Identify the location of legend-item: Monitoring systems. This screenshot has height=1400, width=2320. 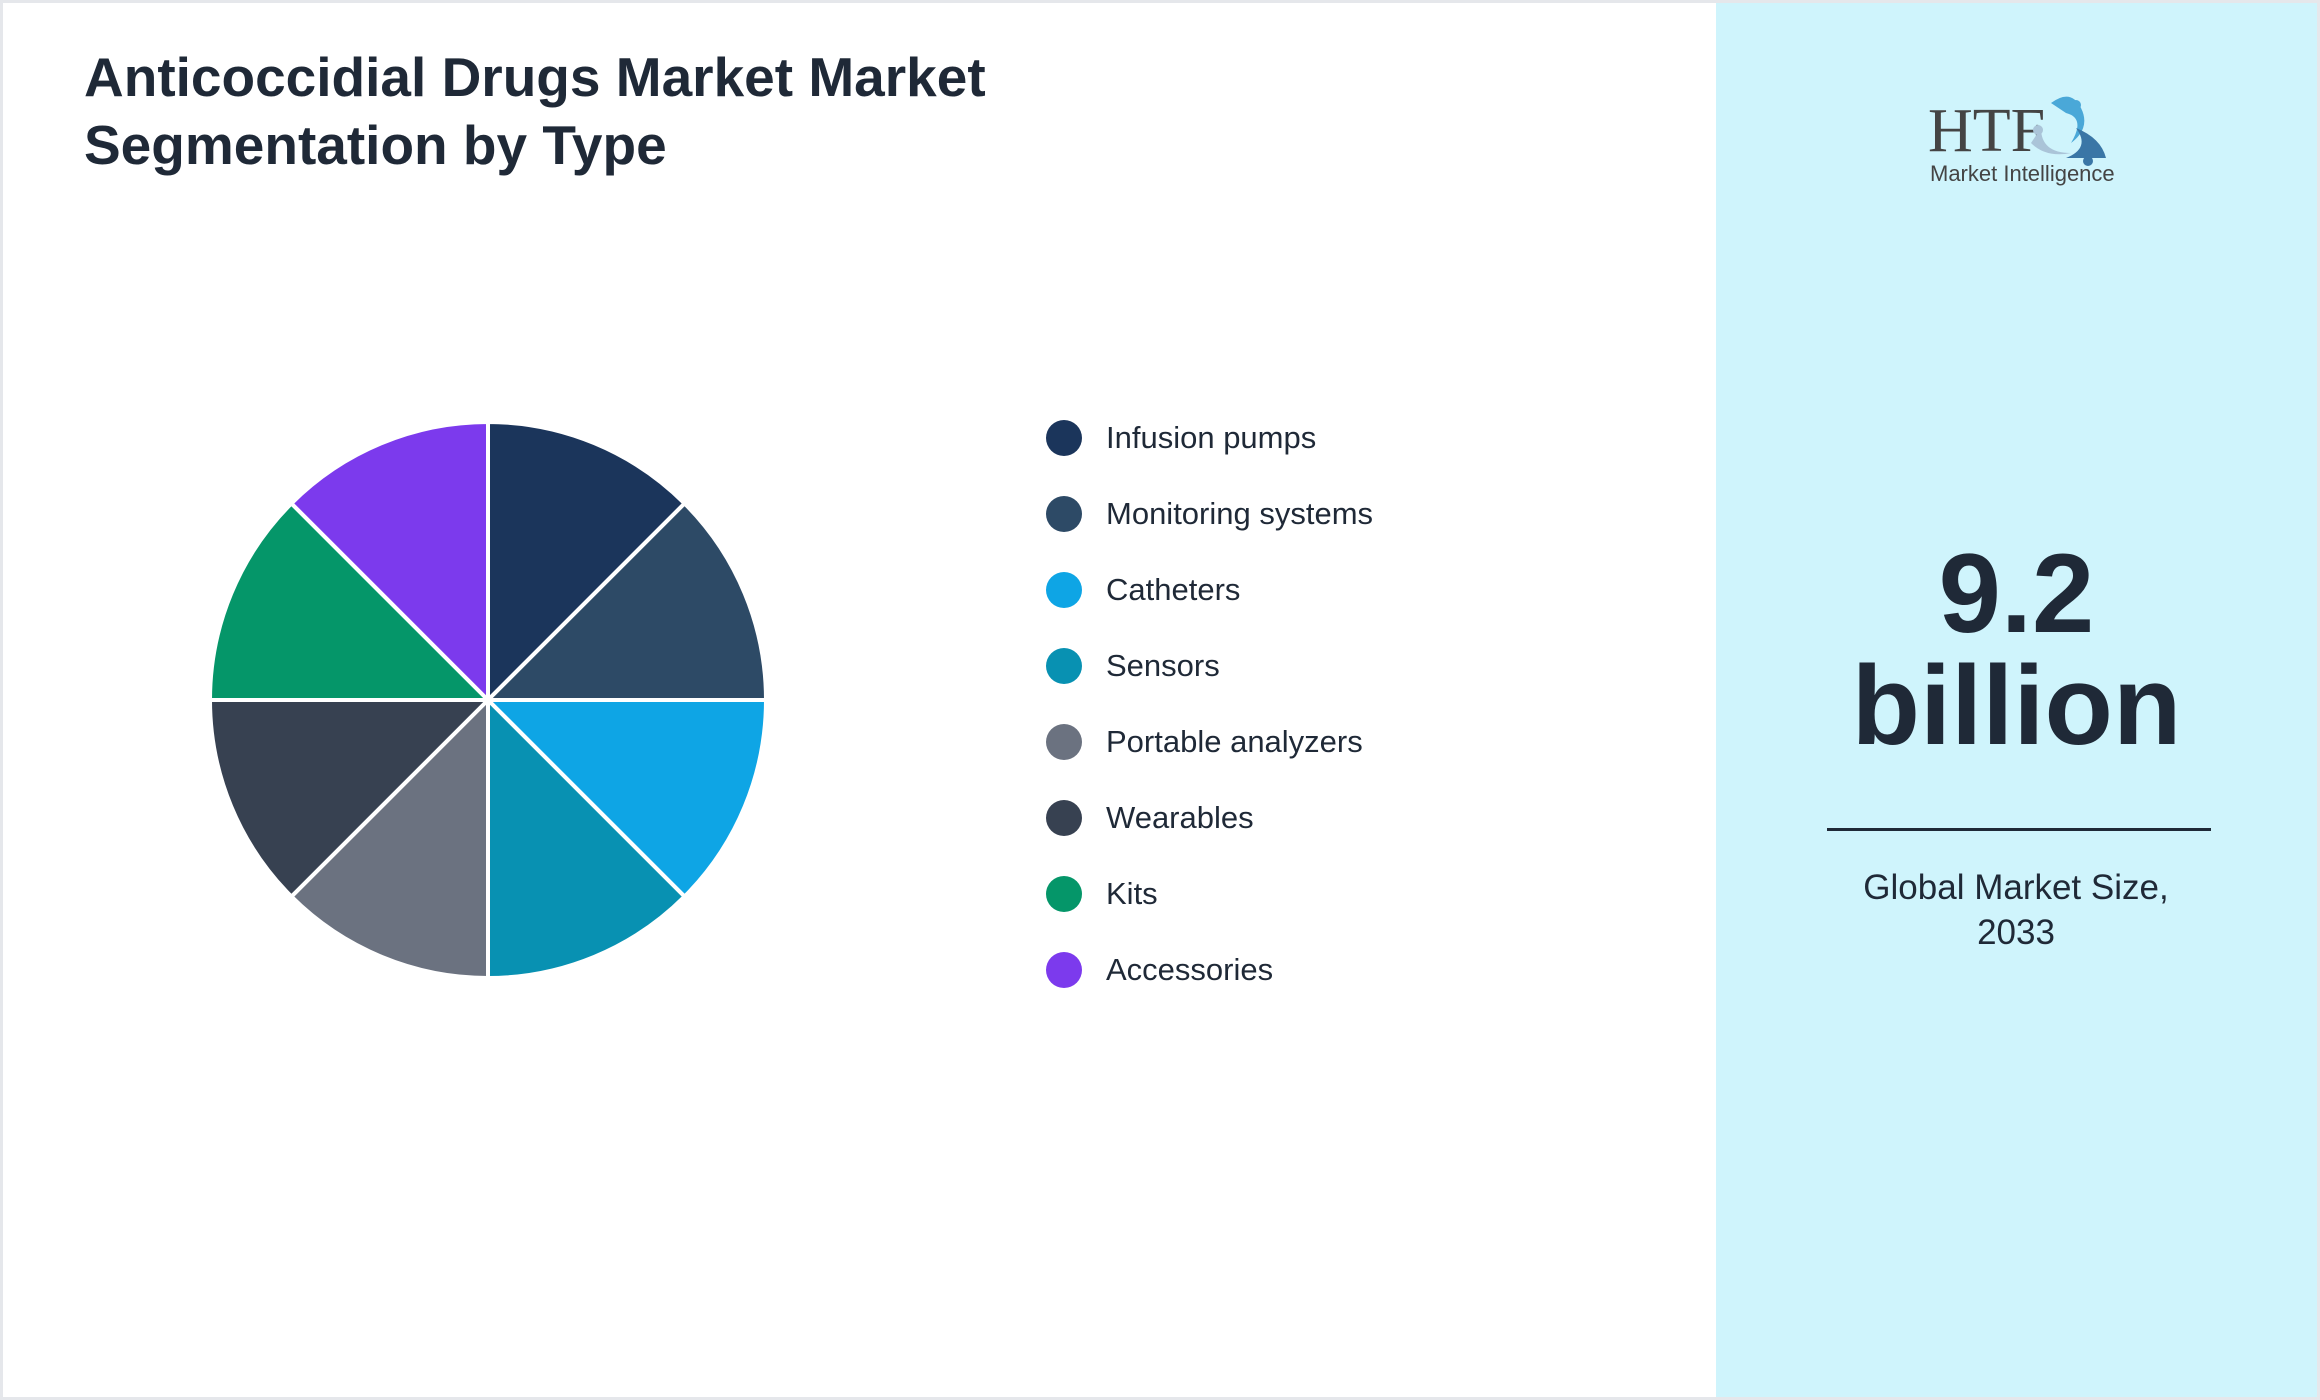
(1209, 514).